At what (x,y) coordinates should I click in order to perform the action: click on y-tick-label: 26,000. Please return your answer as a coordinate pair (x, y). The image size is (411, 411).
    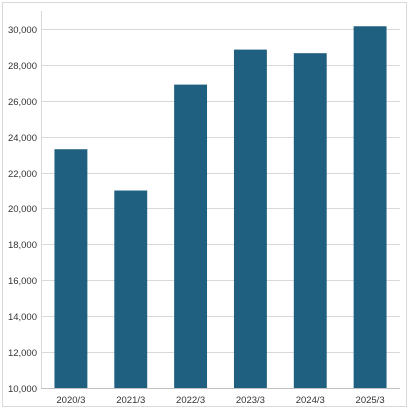
    Looking at the image, I should click on (22, 102).